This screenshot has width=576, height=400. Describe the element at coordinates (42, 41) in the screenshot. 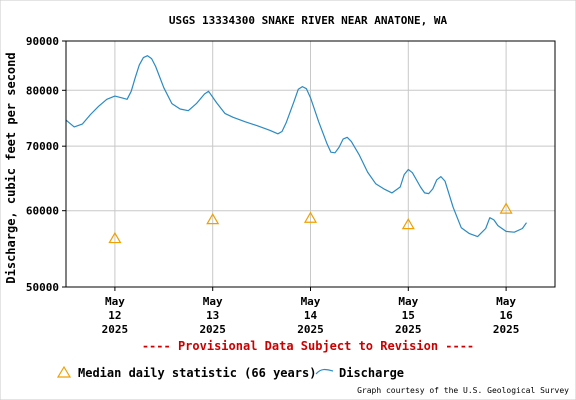

I see `y-tick-label: 90000` at that location.